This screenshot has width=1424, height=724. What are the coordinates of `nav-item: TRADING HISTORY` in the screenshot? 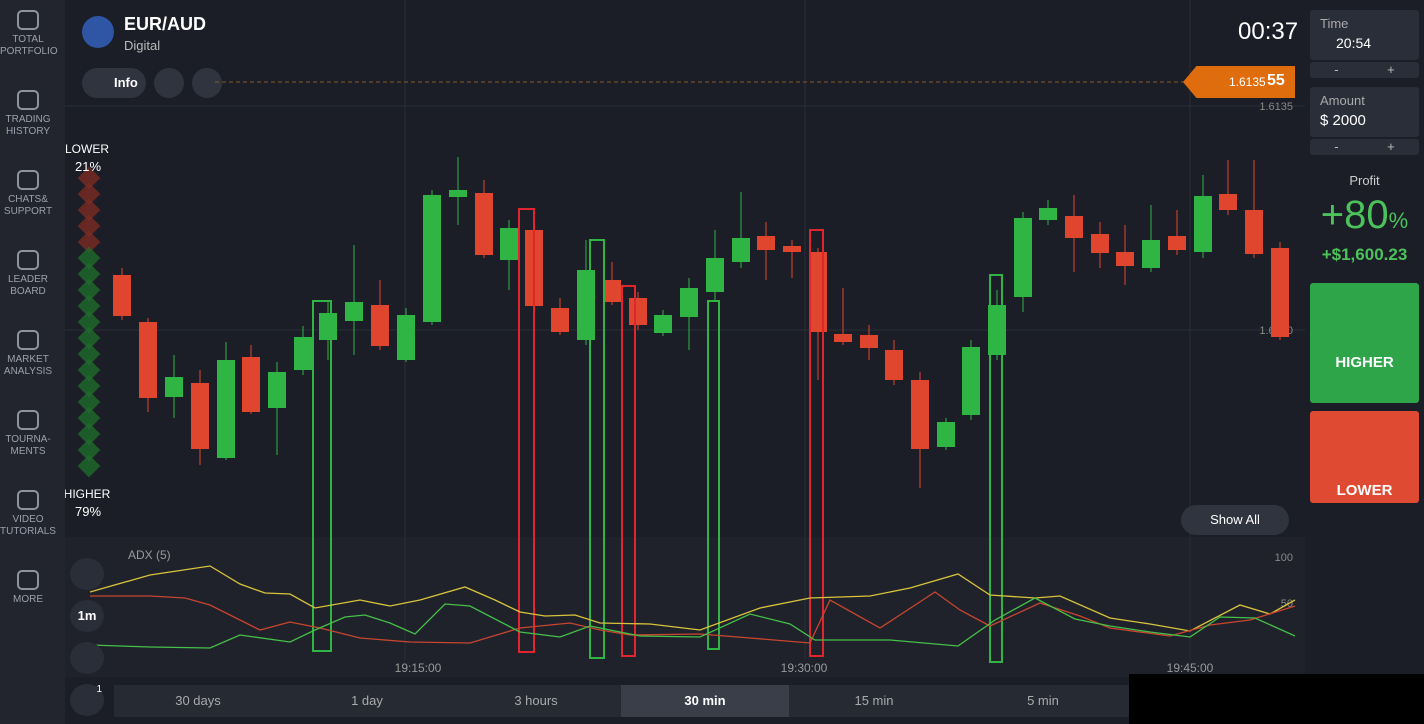 It's located at (28, 114).